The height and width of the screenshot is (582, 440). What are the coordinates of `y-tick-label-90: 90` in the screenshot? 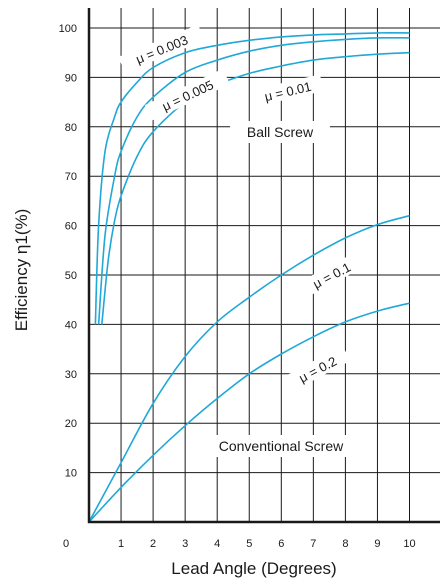 It's located at (71, 78).